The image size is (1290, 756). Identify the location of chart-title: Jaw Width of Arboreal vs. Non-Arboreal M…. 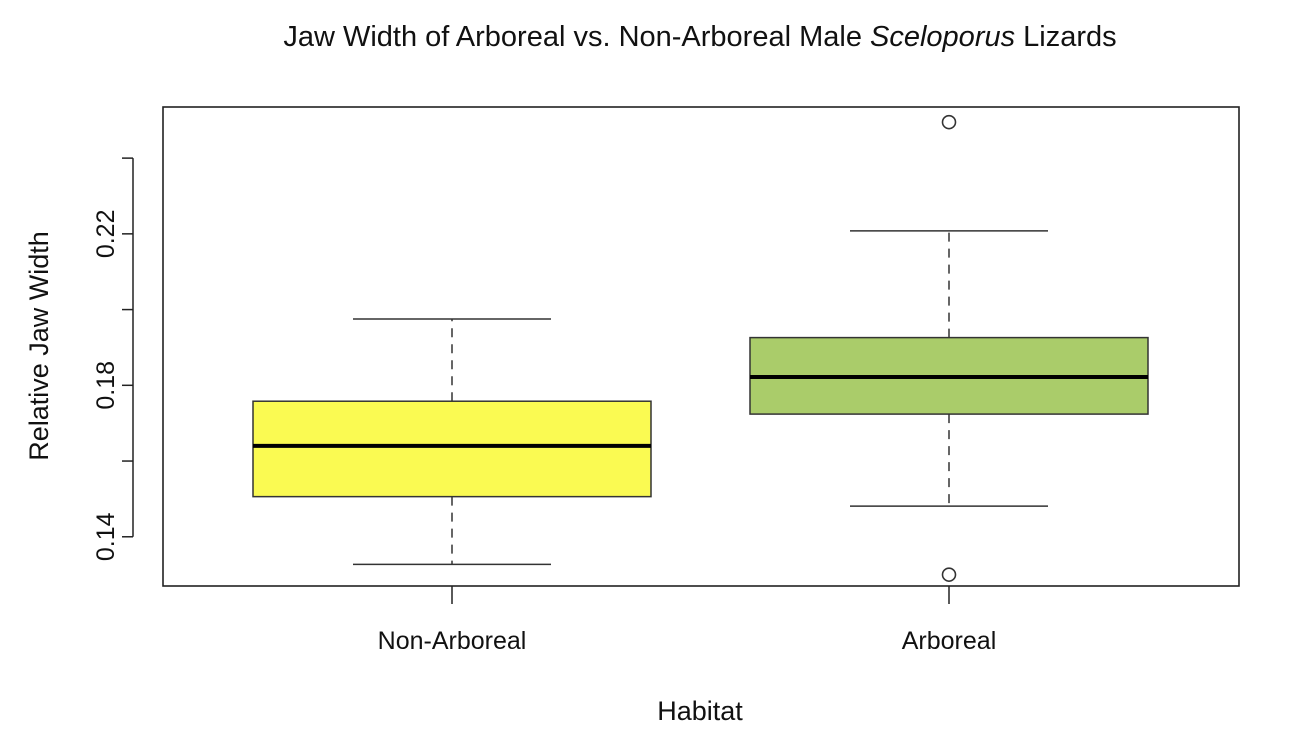
(699, 37).